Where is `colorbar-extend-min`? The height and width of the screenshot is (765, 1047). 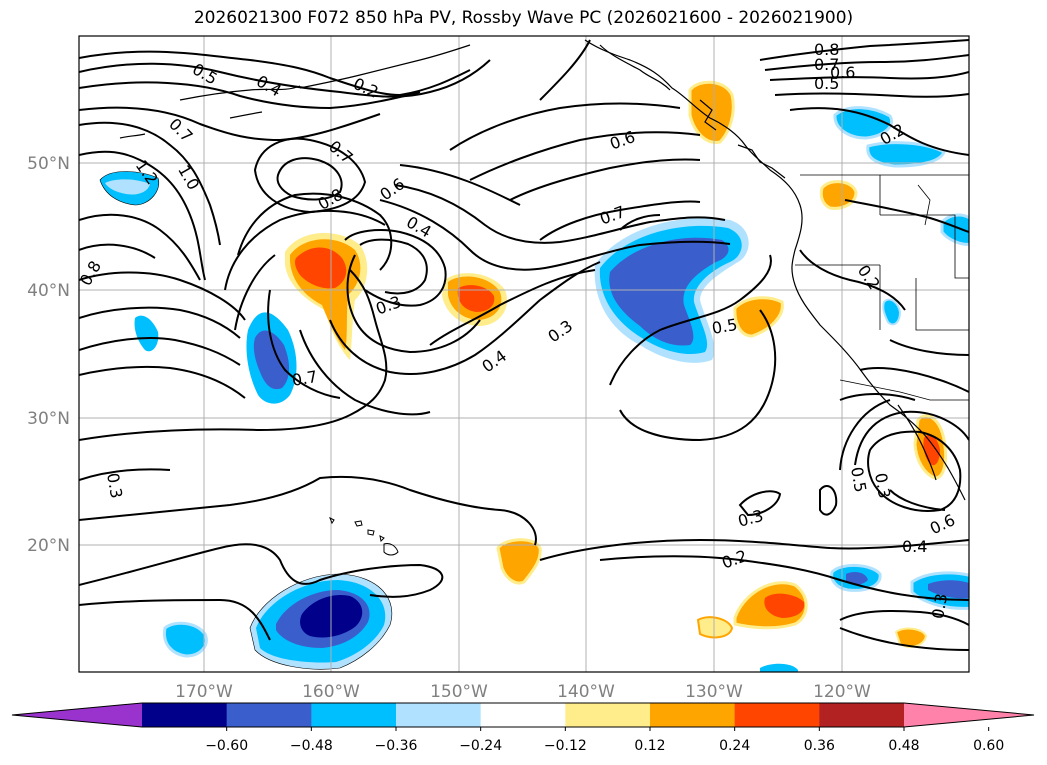
colorbar-extend-min is located at coordinates (77, 715).